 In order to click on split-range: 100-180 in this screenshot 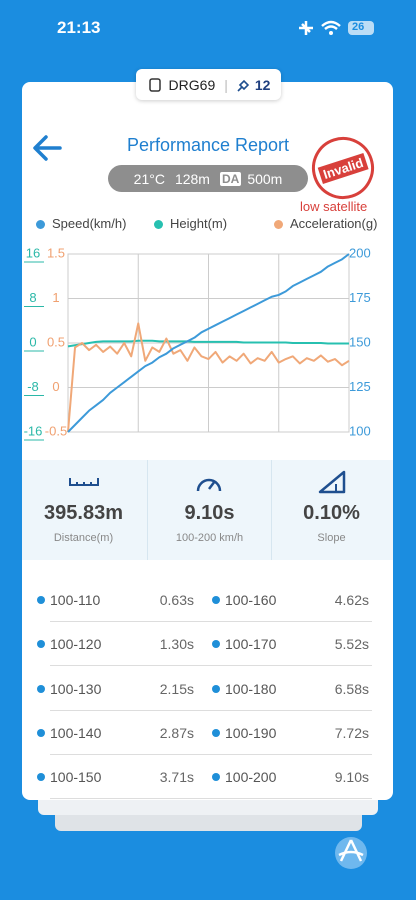, I will do `click(251, 689)`.